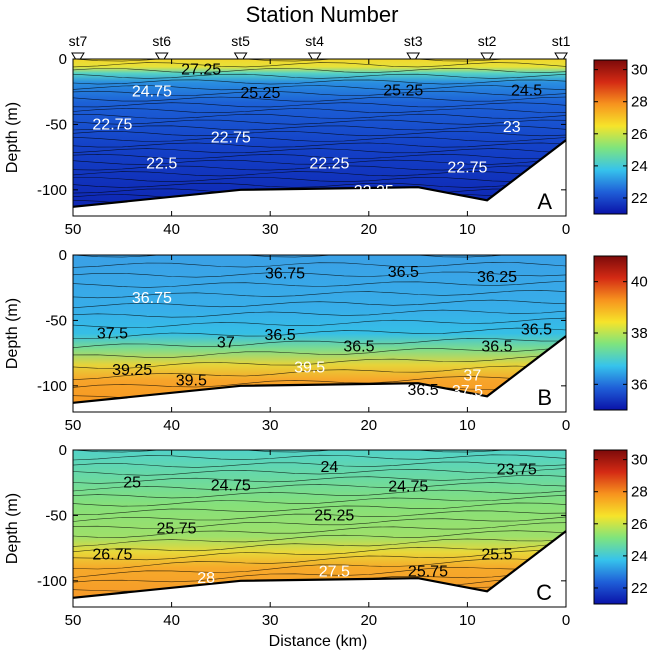 This screenshot has height=654, width=650. I want to click on contour-label: 24.75, so click(408, 487).